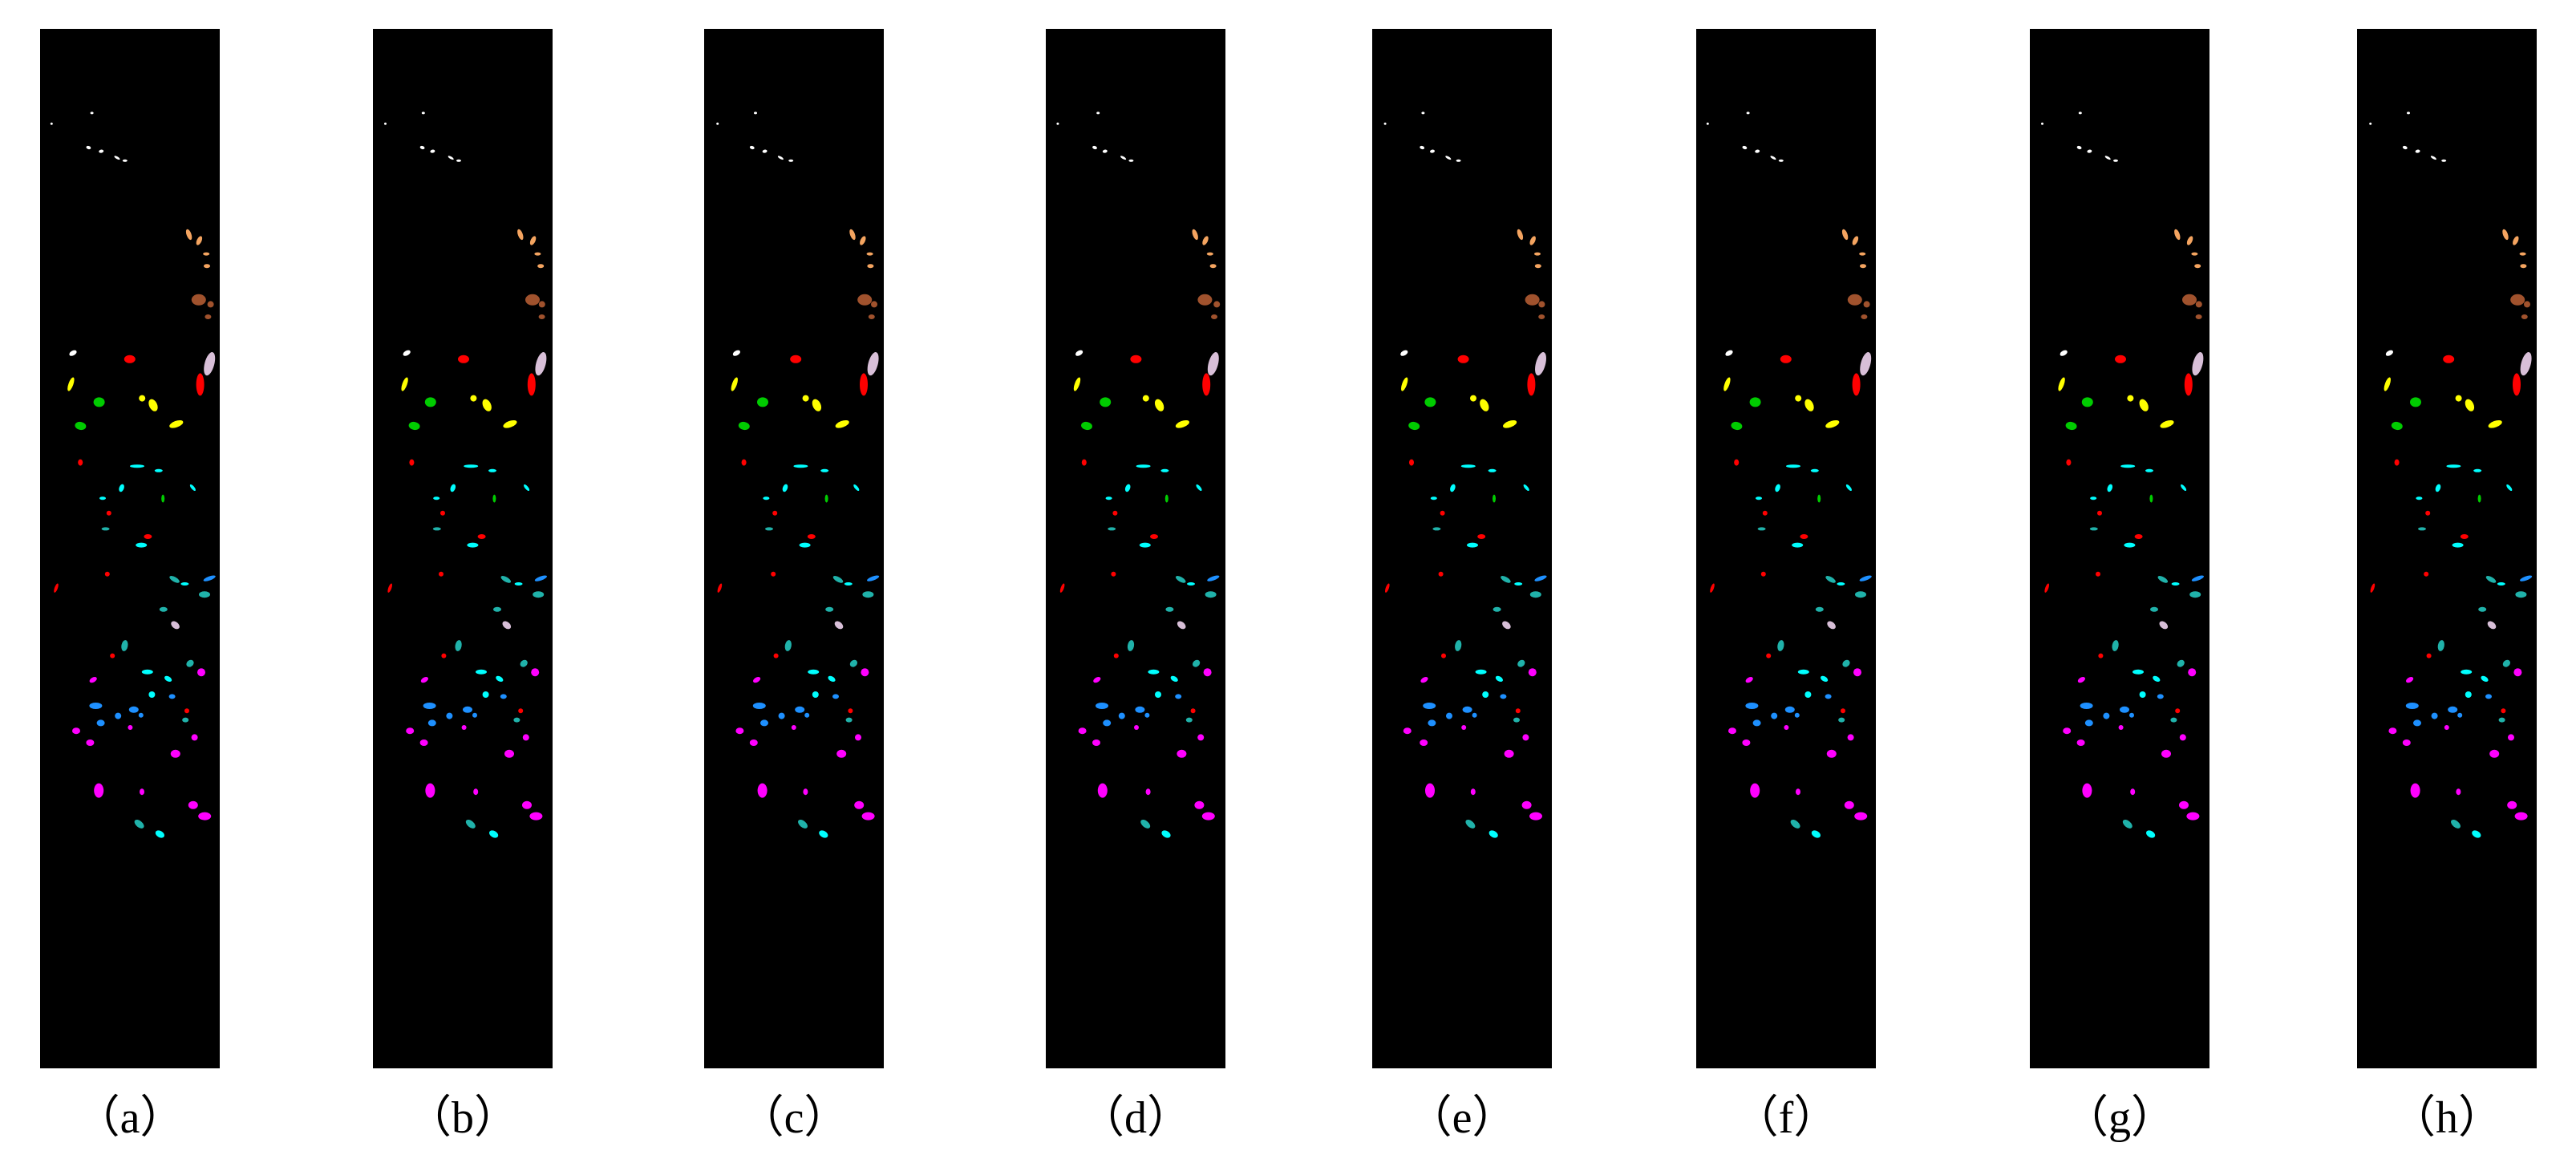 The width and height of the screenshot is (2576, 1171). I want to click on panel-caption-e: （e）, so click(1462, 1118).